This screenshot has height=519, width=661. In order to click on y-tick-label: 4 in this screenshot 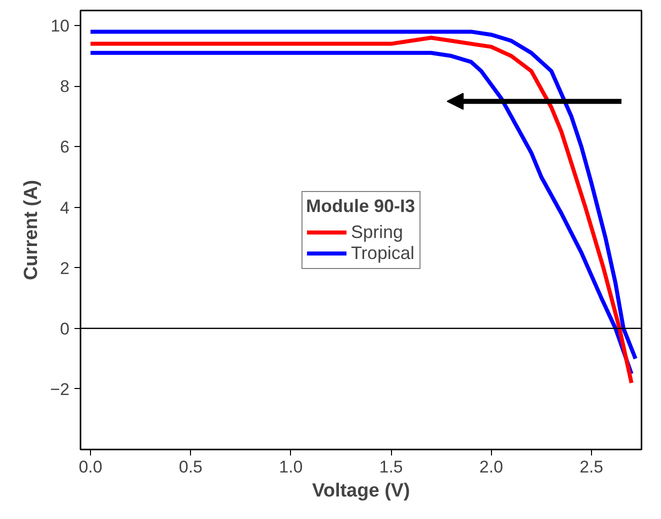, I will do `click(65, 208)`.